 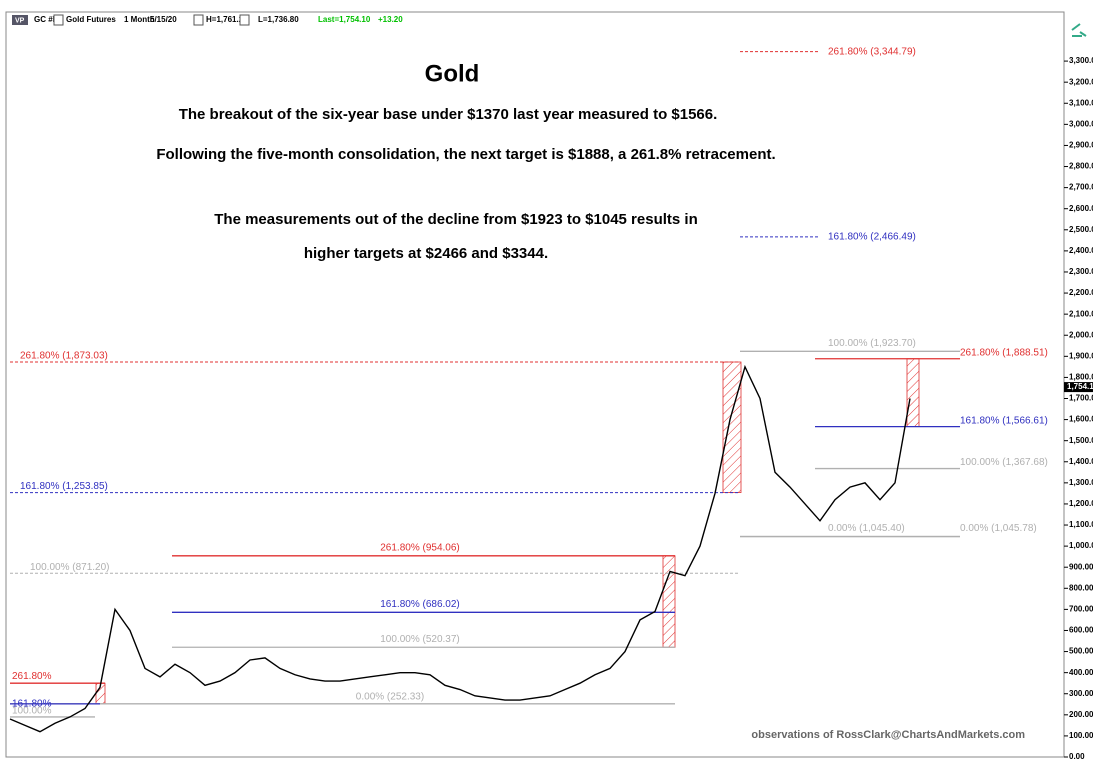 I want to click on y-tick-label: 3,000.0, so click(x=1081, y=123).